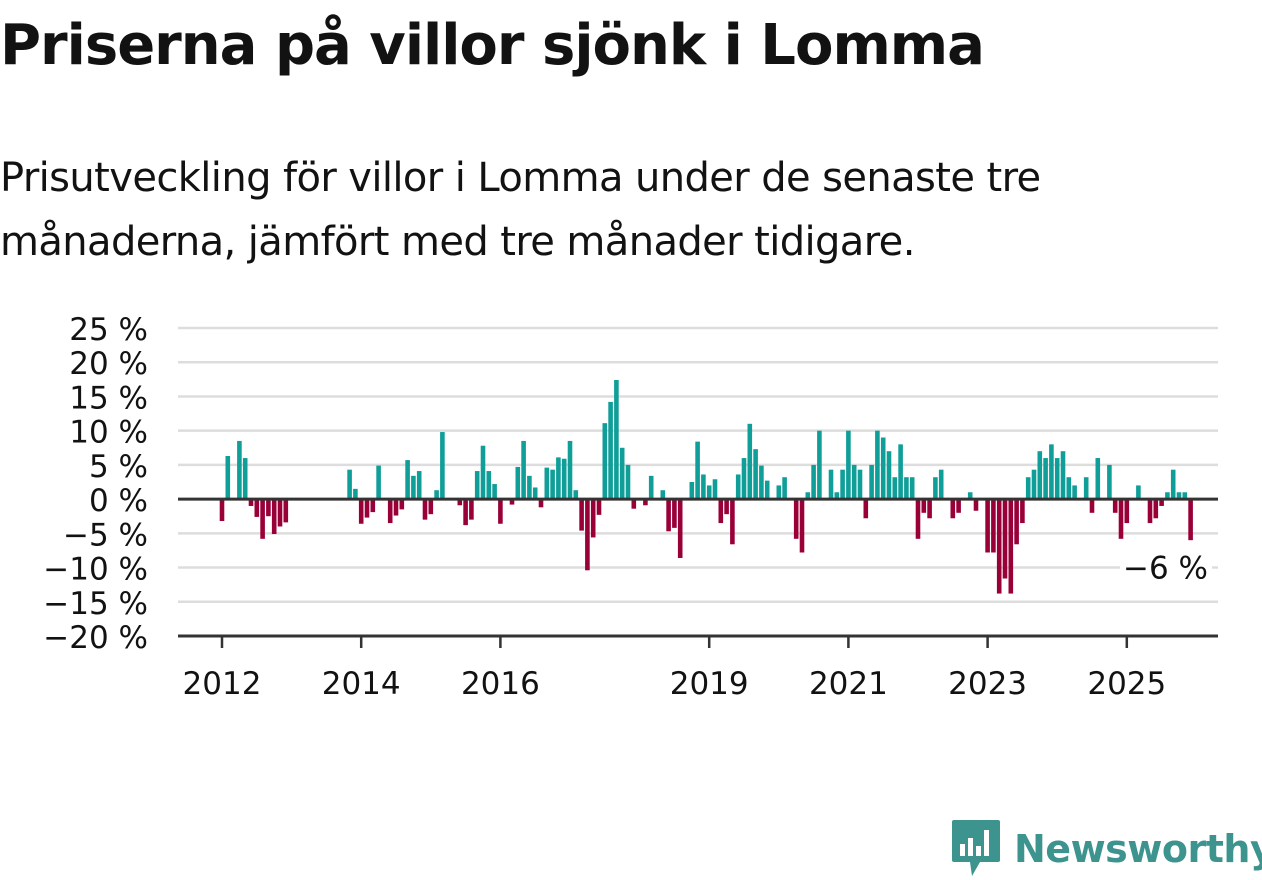 The width and height of the screenshot is (1262, 880). I want to click on y-tick-label: 5 %, so click(118, 467).